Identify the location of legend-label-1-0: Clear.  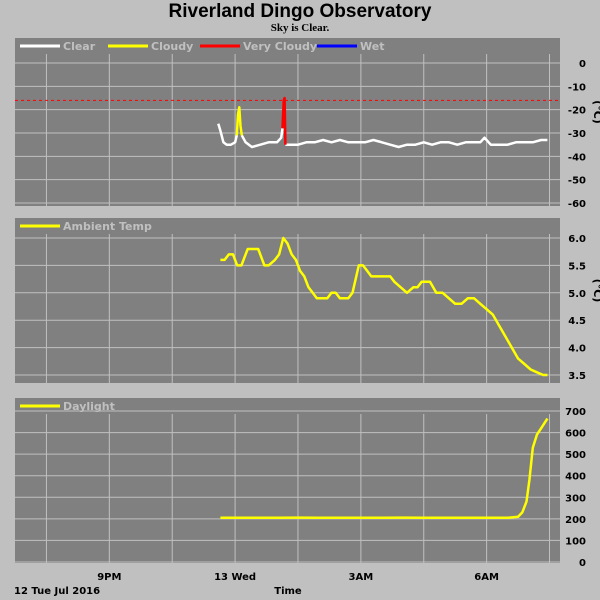
(79, 46).